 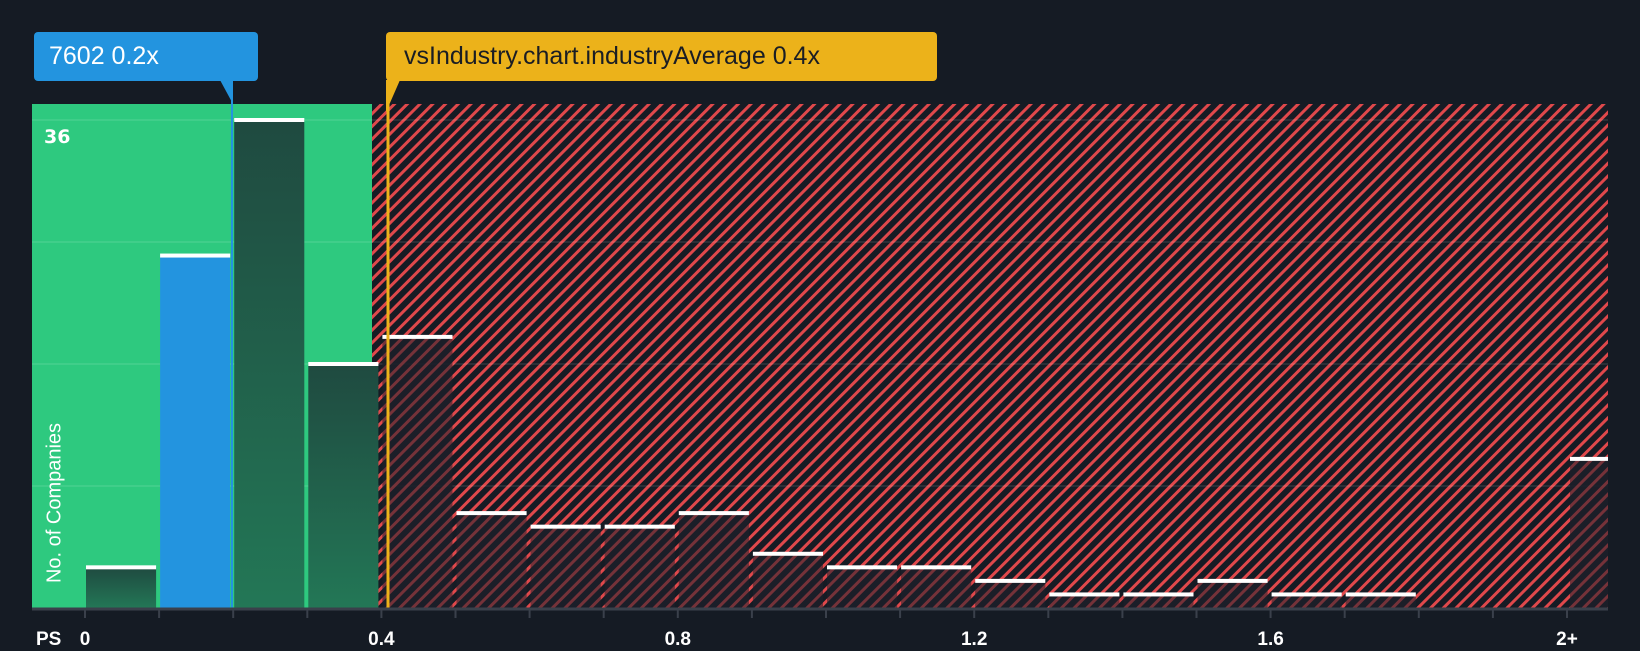 I want to click on x-tick-label: 1.2, so click(x=974, y=639).